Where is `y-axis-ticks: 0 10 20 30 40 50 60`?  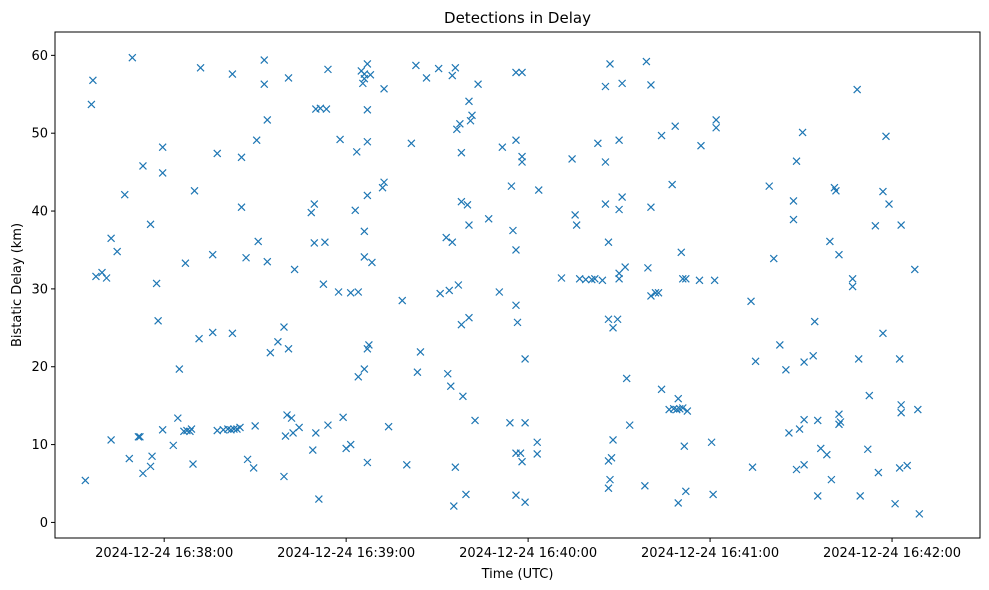
y-axis-ticks: 0 10 20 30 40 50 60 is located at coordinates (43, 290).